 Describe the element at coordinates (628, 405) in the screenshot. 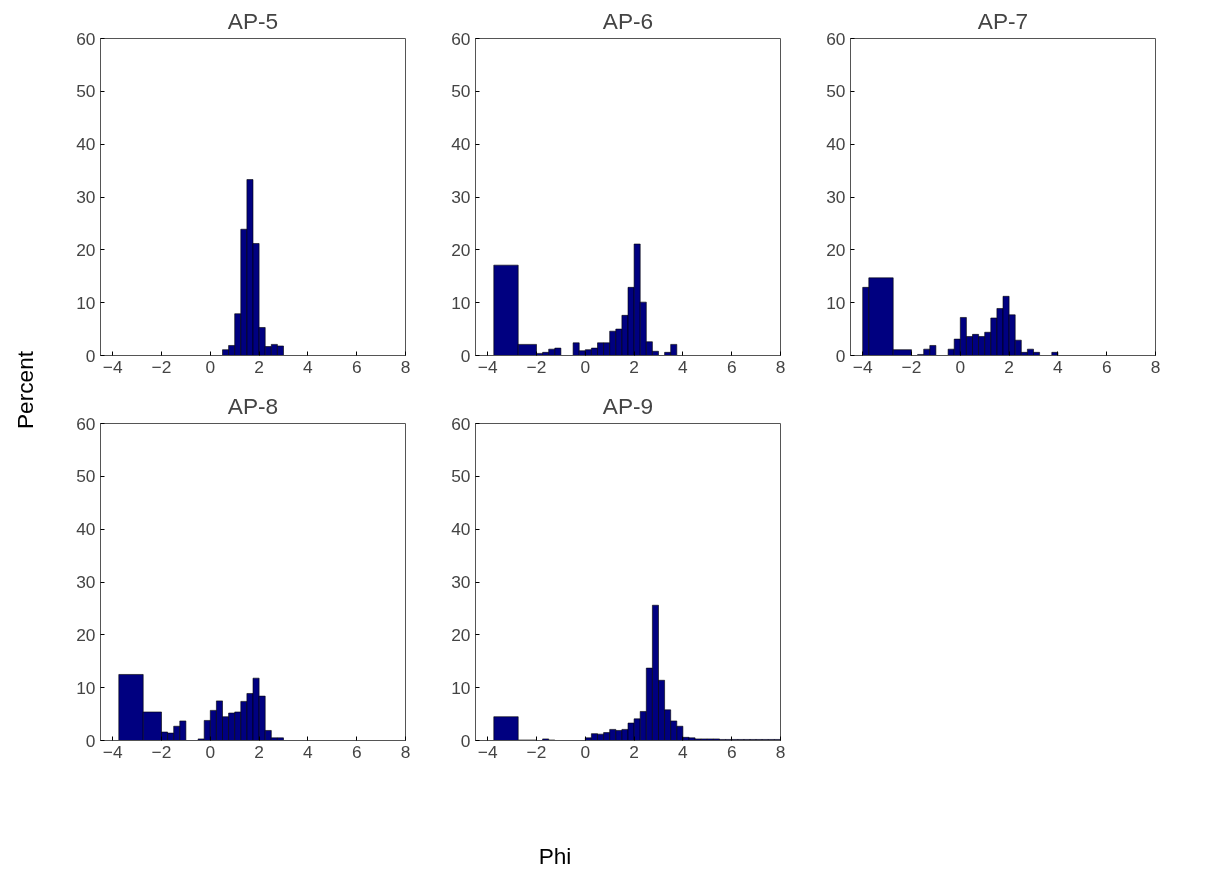

I see `chart-title: AP-9` at that location.